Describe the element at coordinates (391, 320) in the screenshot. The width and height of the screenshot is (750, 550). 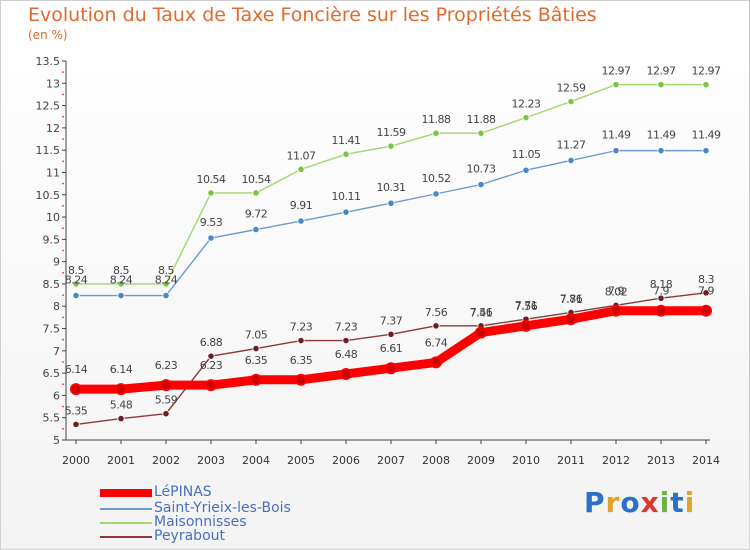
I see `data-label: 7.37` at that location.